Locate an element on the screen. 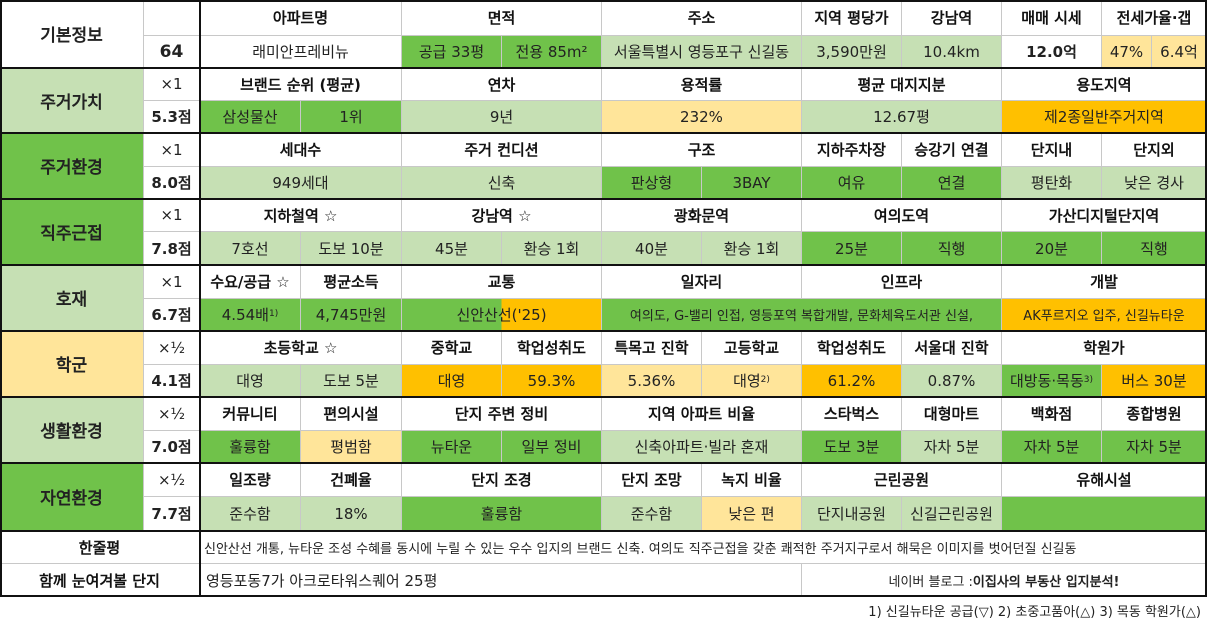 The width and height of the screenshot is (1207, 624). households: 949세대 is located at coordinates (301, 183).